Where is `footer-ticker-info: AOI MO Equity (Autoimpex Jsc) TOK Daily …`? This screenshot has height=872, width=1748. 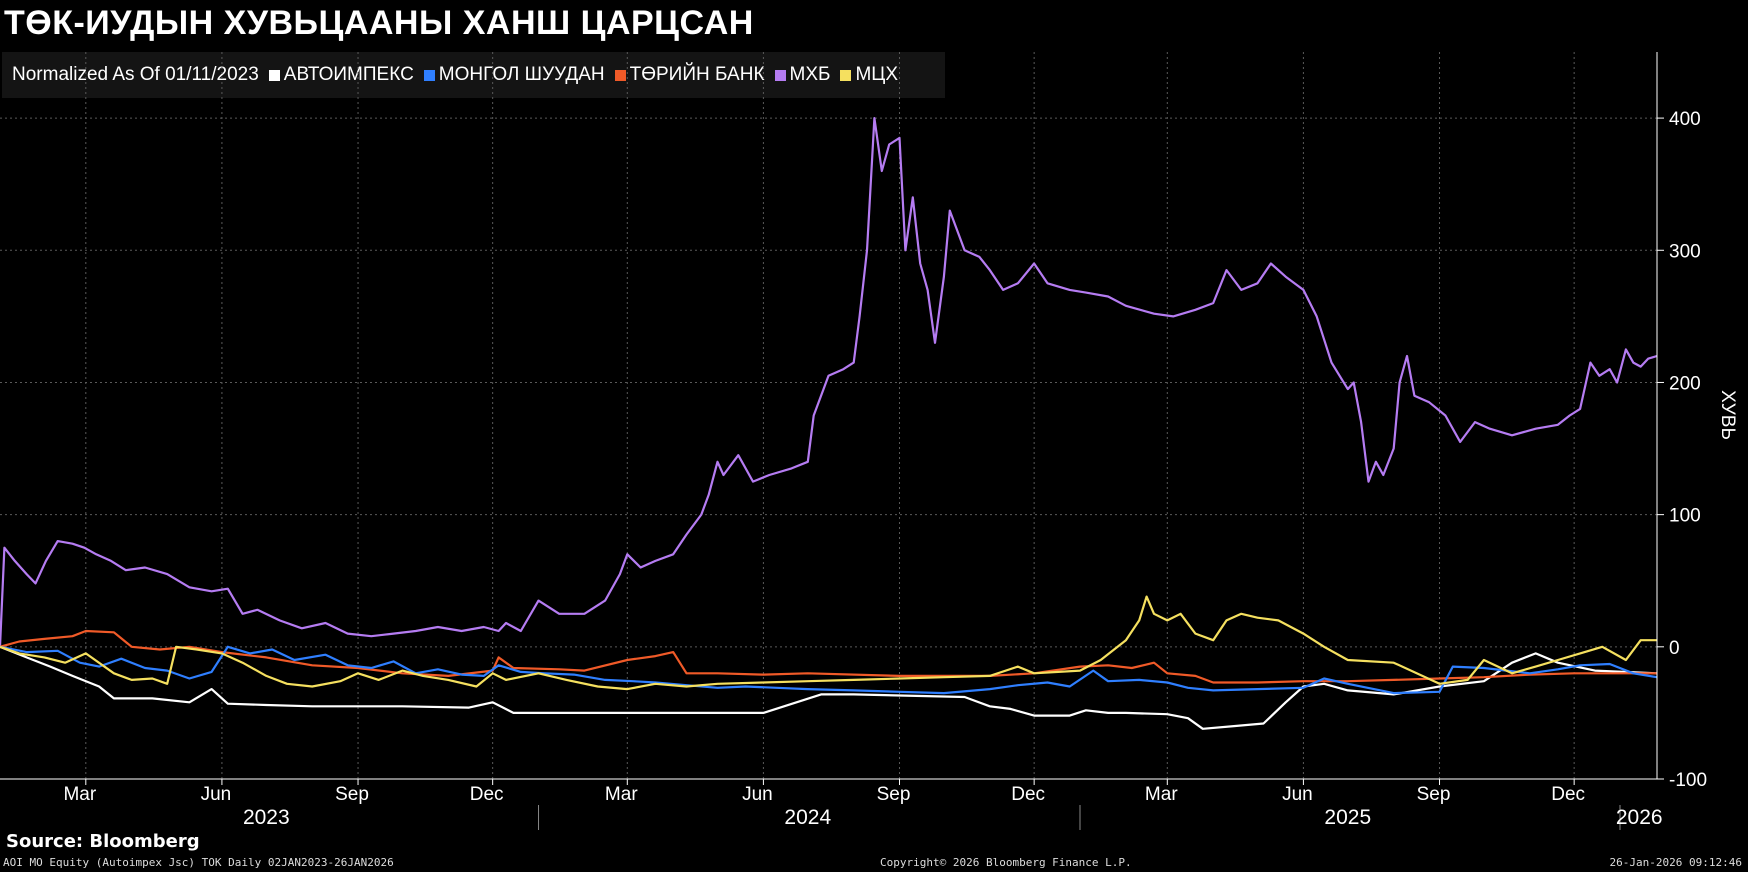 footer-ticker-info: AOI MO Equity (Autoimpex Jsc) TOK Daily … is located at coordinates (198, 862).